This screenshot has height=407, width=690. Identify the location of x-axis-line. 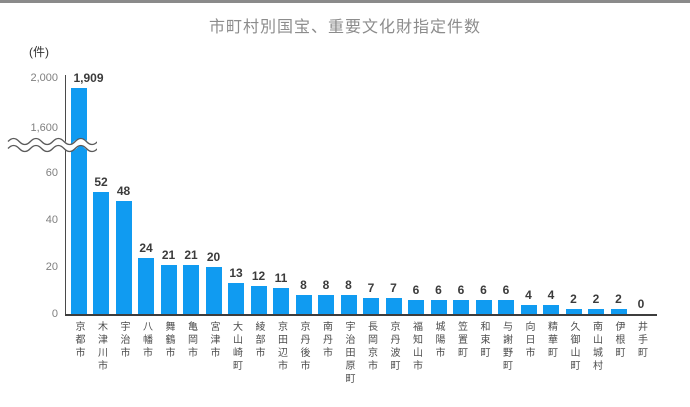
(361, 315).